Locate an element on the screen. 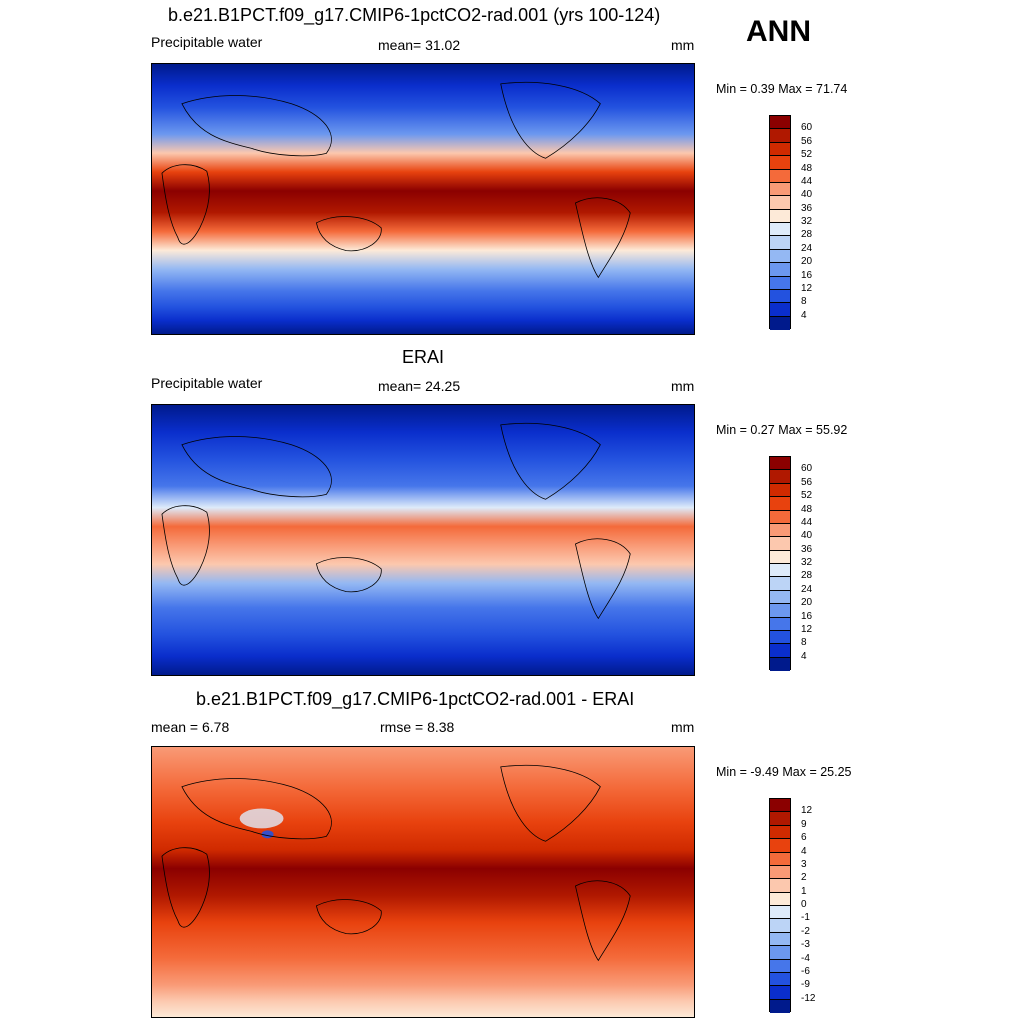  panel1-colorbar-tick-label: 4 is located at coordinates (804, 315).